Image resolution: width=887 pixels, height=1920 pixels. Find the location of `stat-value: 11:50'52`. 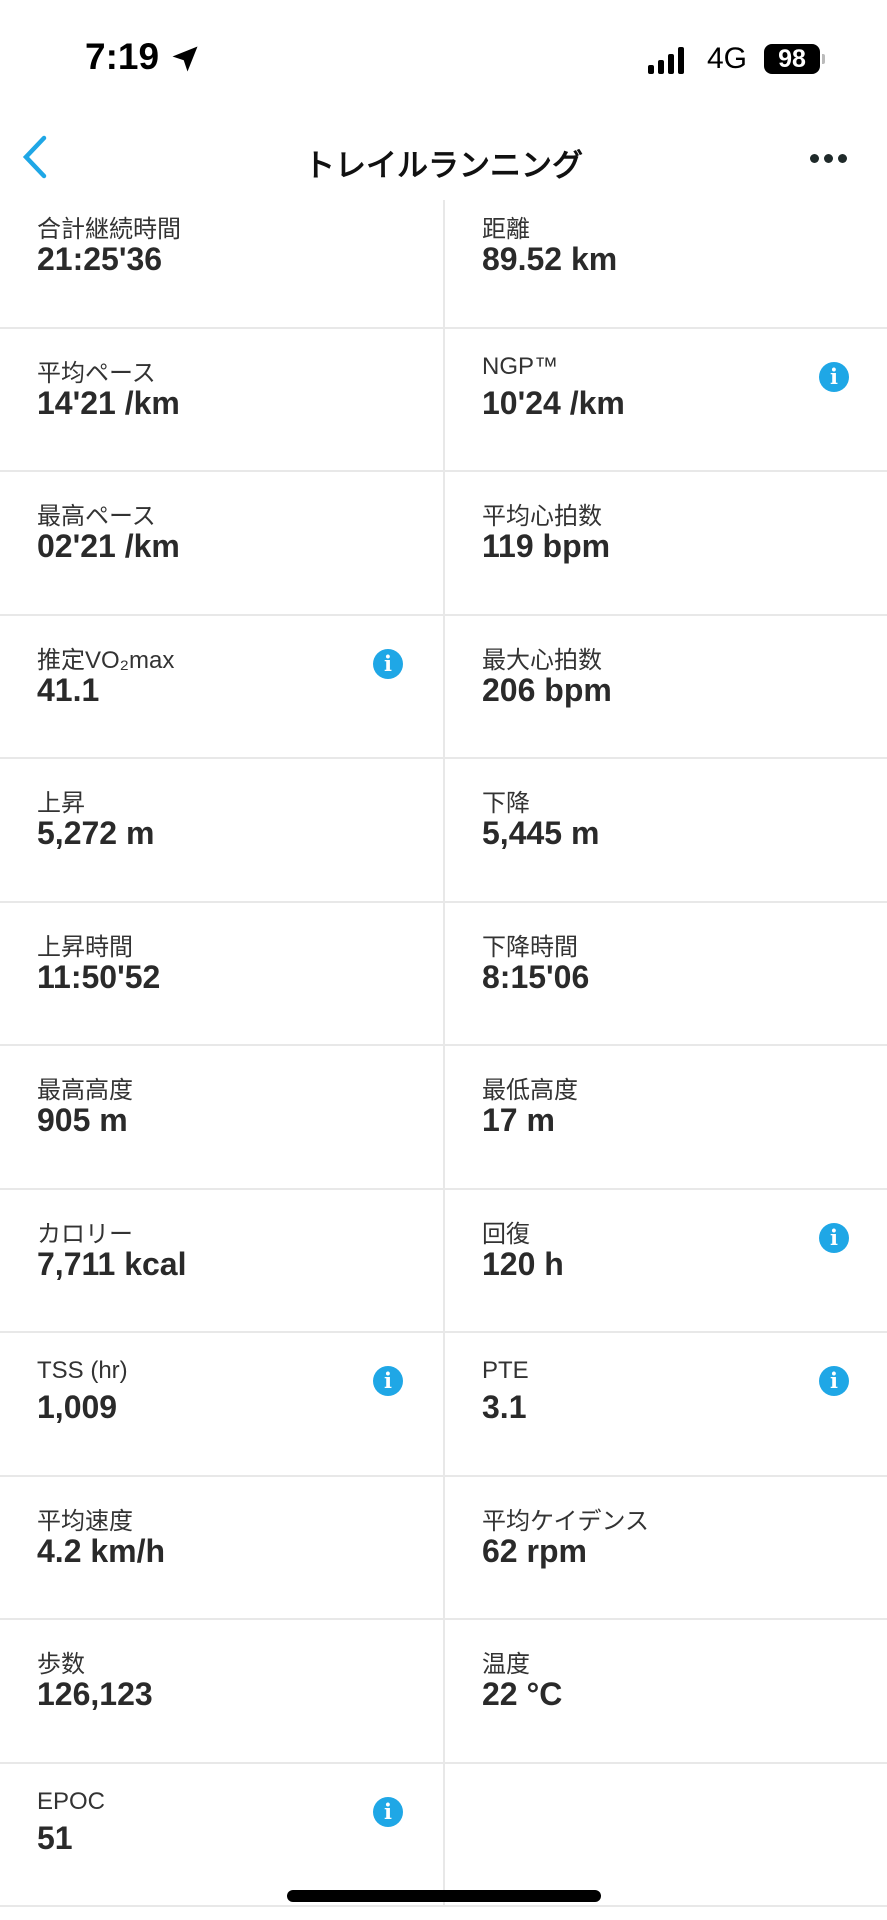

stat-value: 11:50'52 is located at coordinates (99, 976).